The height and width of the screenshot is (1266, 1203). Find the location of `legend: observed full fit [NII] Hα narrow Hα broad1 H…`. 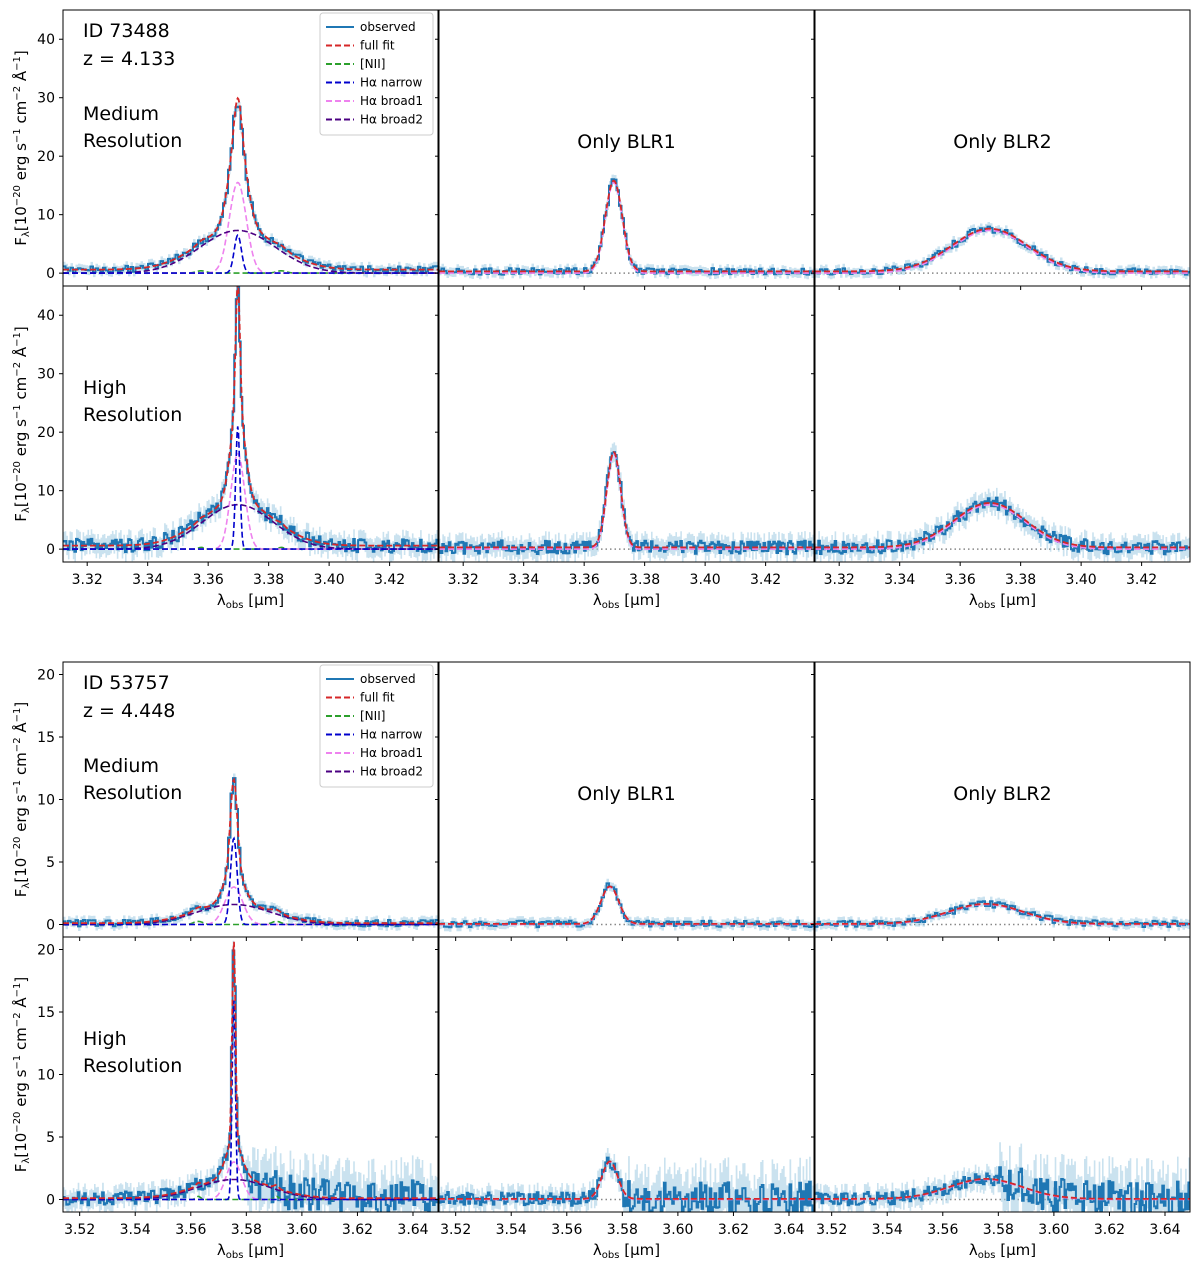

legend: observed full fit [NII] Hα narrow Hα broad1 H… is located at coordinates (376, 726).